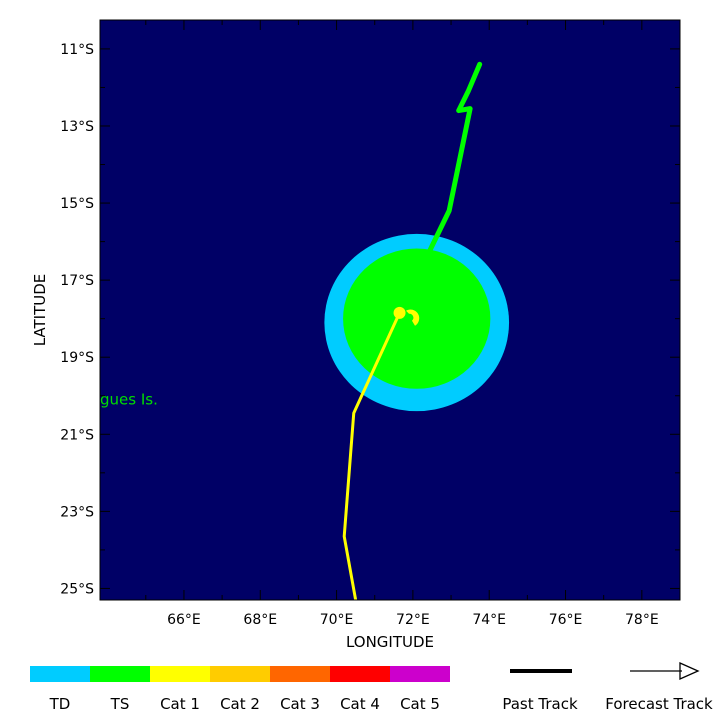  Describe the element at coordinates (240, 702) in the screenshot. I see `legend-label-cat-2: Cat 2` at that location.